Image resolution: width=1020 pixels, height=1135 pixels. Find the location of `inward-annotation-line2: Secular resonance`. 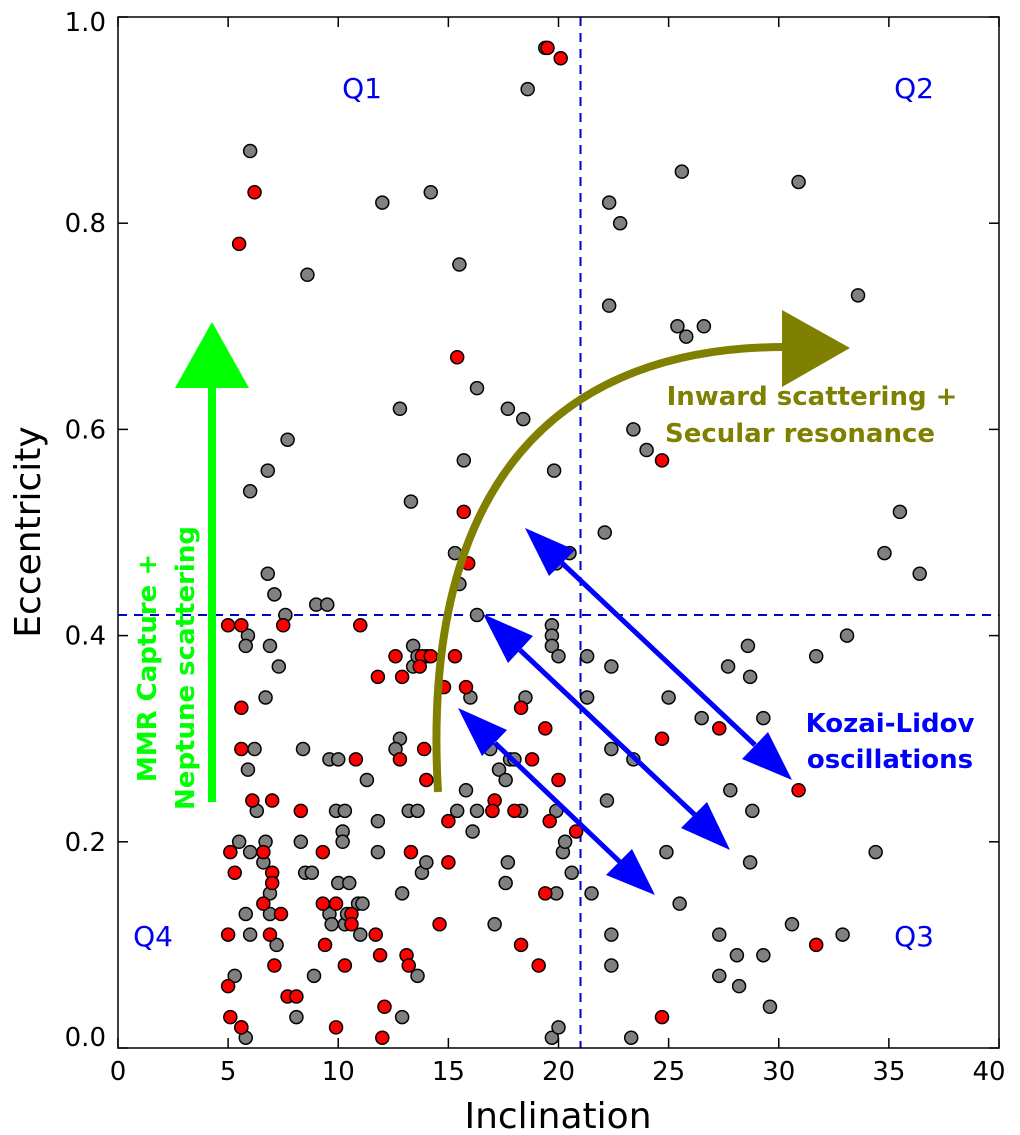

inward-annotation-line2: Secular resonance is located at coordinates (800, 434).